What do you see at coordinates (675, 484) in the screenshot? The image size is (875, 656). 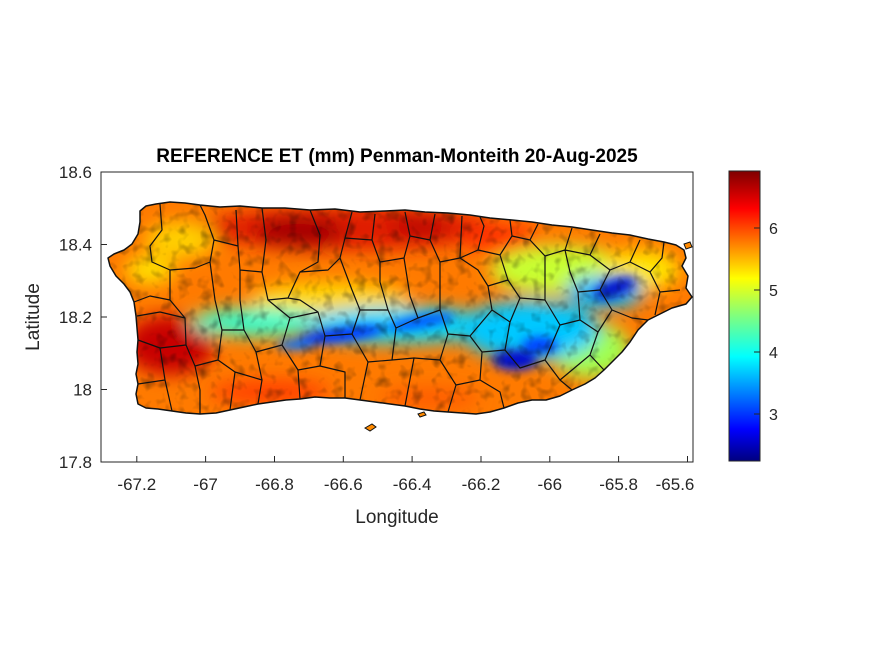 I see `x-tick-label: -65.6` at bounding box center [675, 484].